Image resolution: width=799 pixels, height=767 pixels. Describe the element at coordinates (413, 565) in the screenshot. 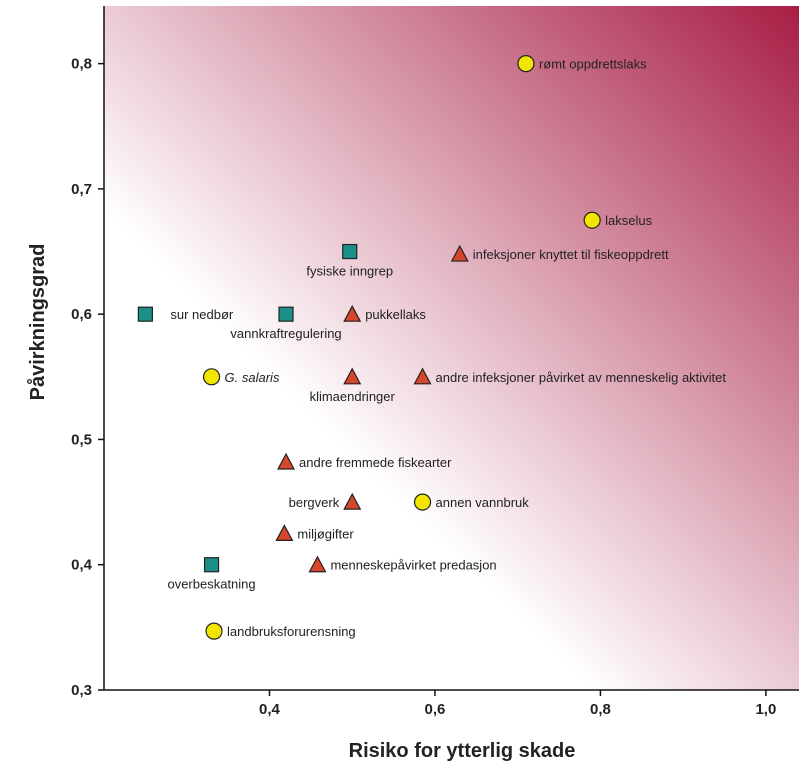

I see `point-label: menneskepåvirket predasjon` at that location.